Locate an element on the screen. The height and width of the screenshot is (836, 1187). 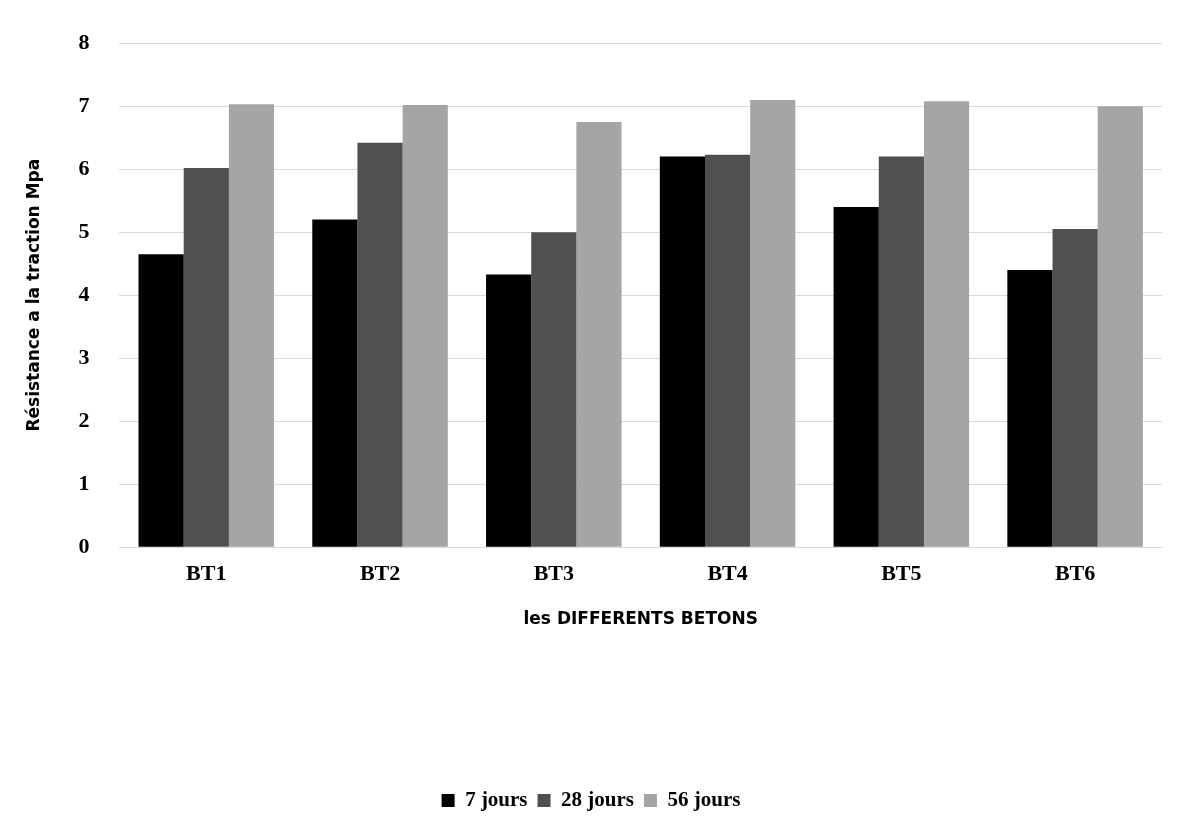
y-axis-title: Résistance a la traction Mpa is located at coordinates (32, 295).